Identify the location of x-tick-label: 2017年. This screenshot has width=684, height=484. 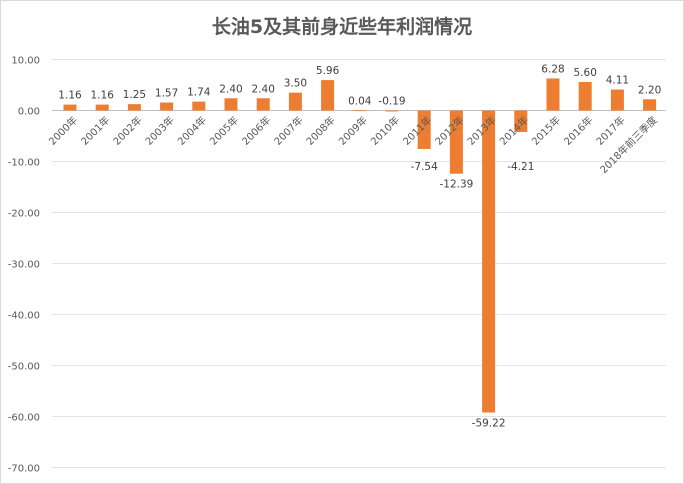
(610, 130).